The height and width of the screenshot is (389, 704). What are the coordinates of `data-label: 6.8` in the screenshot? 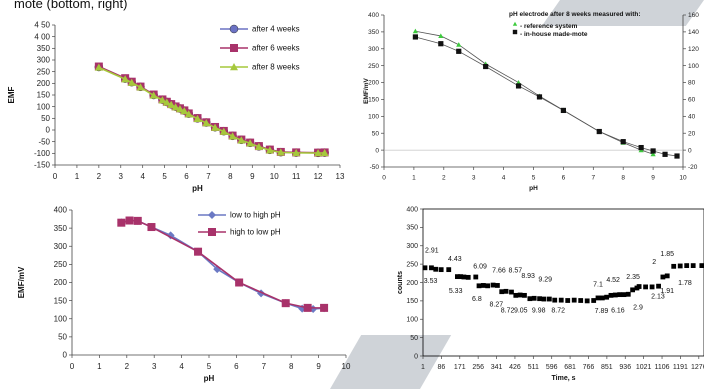 It's located at (477, 299).